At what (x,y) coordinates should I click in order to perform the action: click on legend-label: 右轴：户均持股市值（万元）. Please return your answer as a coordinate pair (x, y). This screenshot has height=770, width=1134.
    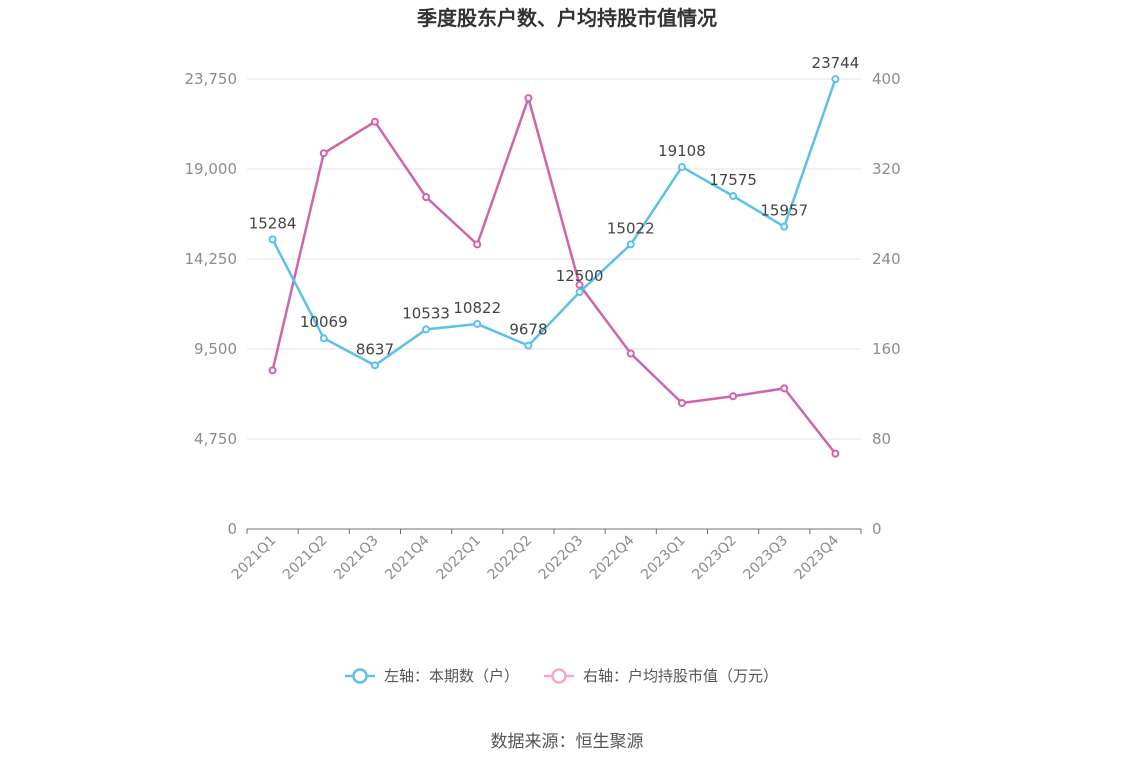
    Looking at the image, I should click on (680, 676).